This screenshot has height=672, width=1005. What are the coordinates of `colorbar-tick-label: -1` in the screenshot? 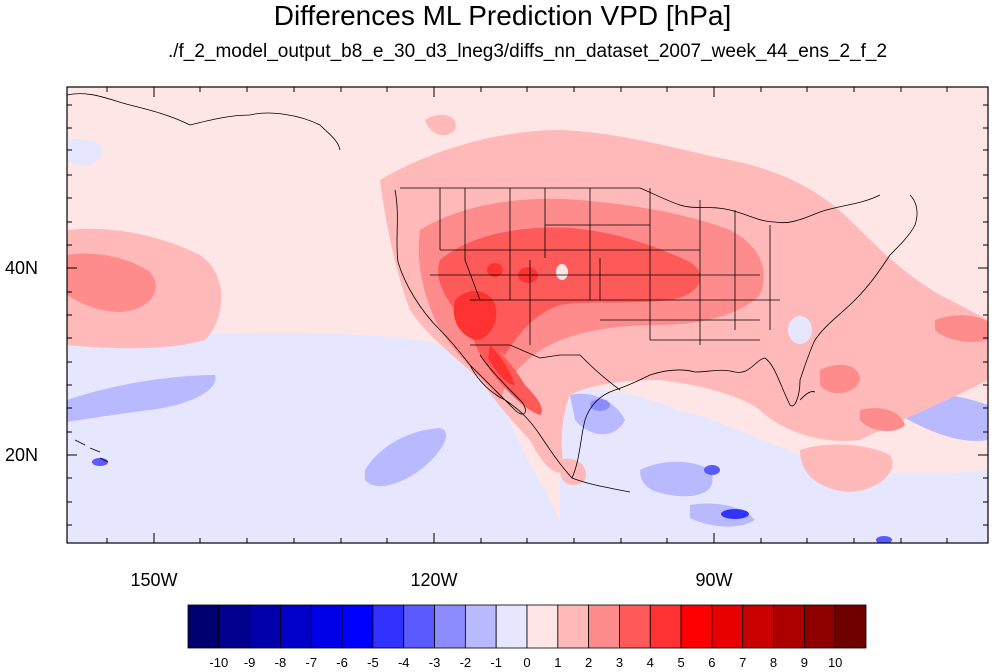 It's located at (496, 662).